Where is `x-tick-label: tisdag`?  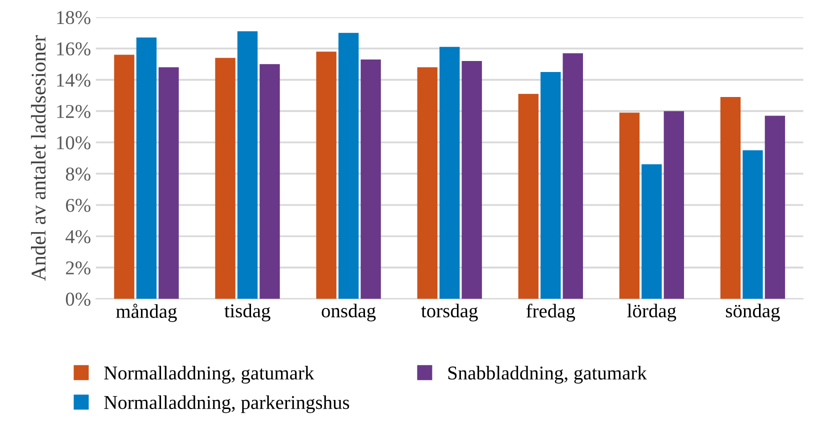
x-tick-label: tisdag is located at coordinates (247, 313).